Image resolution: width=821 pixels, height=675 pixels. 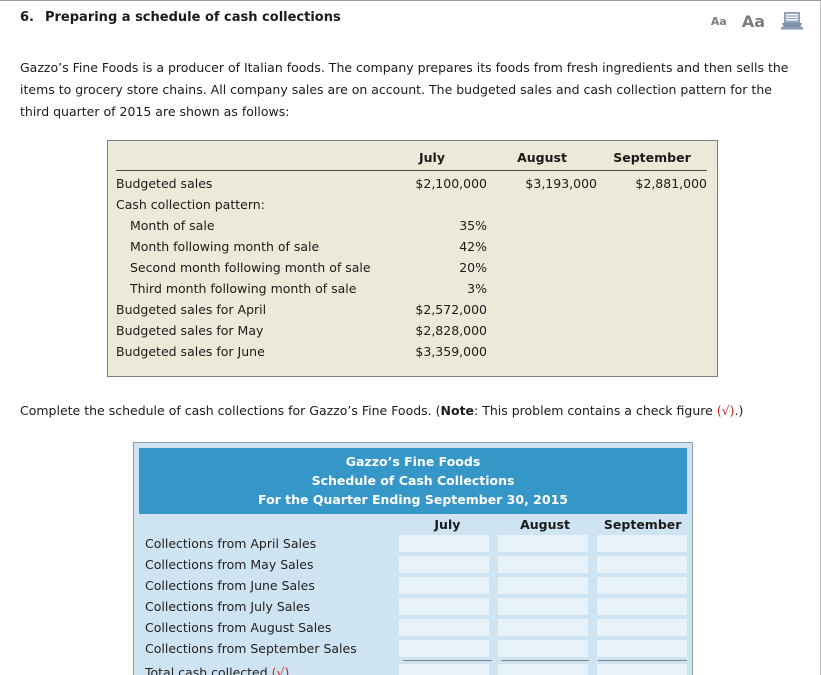 What do you see at coordinates (411, 331) in the screenshot?
I see `table-row: Budgeted sales for May $2,828,000` at bounding box center [411, 331].